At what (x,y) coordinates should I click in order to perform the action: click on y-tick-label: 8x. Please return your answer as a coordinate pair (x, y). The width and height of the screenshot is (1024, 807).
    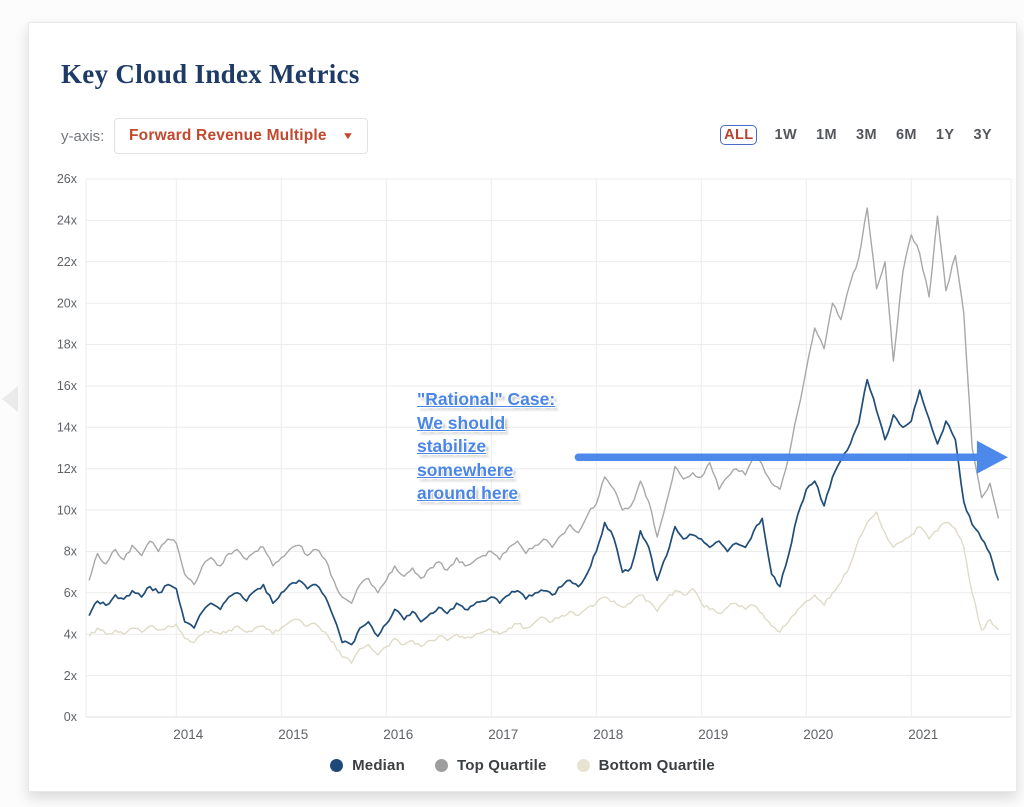
    Looking at the image, I should click on (71, 552).